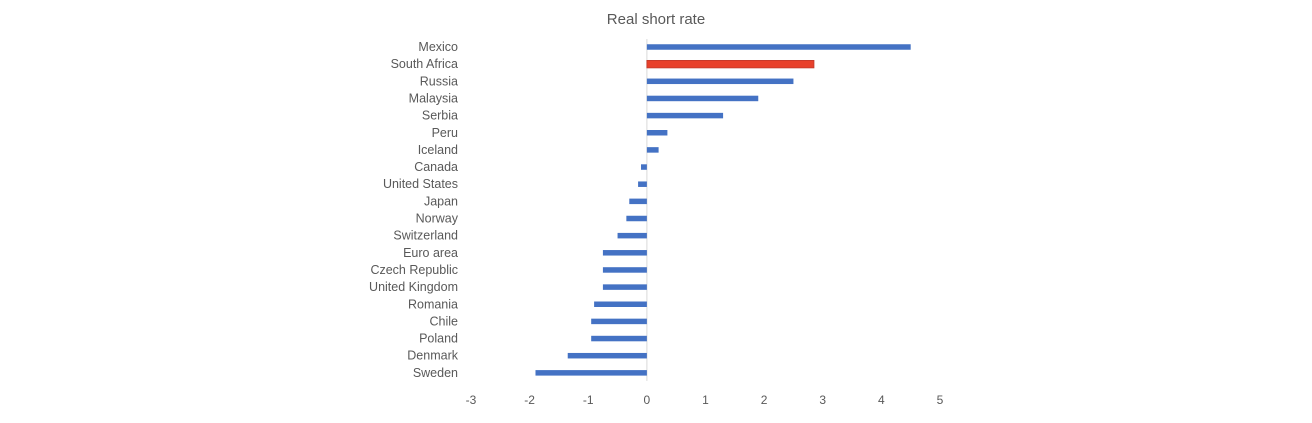 Image resolution: width=1312 pixels, height=423 pixels. What do you see at coordinates (638, 201) in the screenshot?
I see `bar-japan` at bounding box center [638, 201].